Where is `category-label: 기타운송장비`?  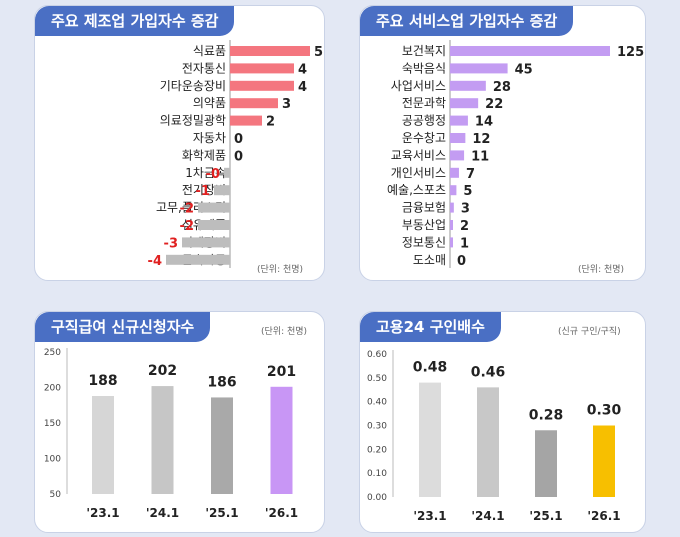
category-label: 기타운송장비 is located at coordinates (193, 86).